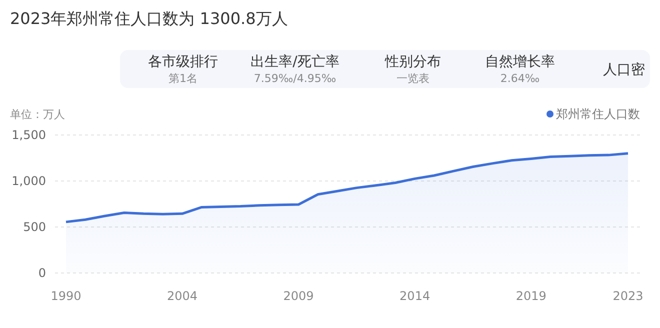 The width and height of the screenshot is (660, 328). I want to click on x-tick-label: 2014, so click(415, 296).